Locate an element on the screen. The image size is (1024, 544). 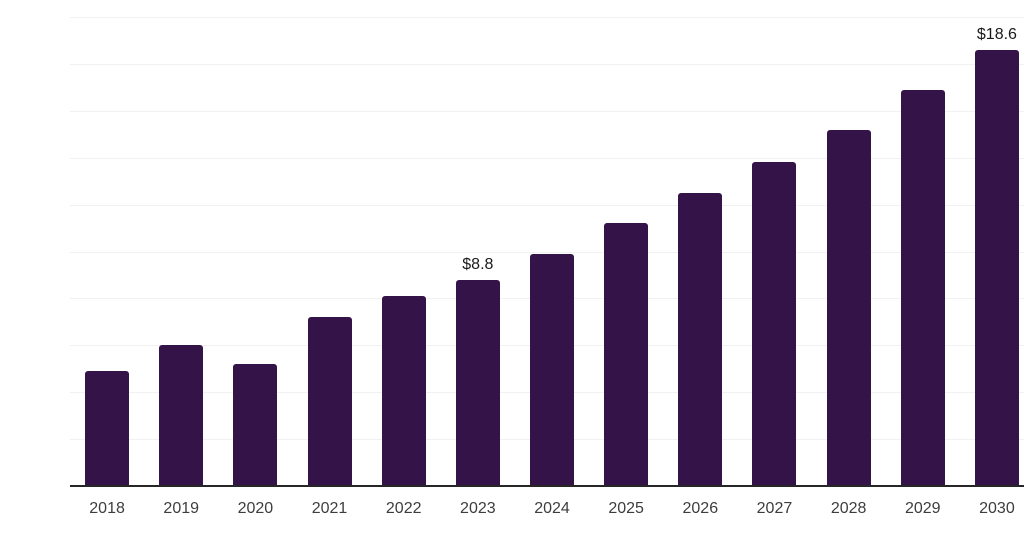
bar-2030 is located at coordinates (996, 267).